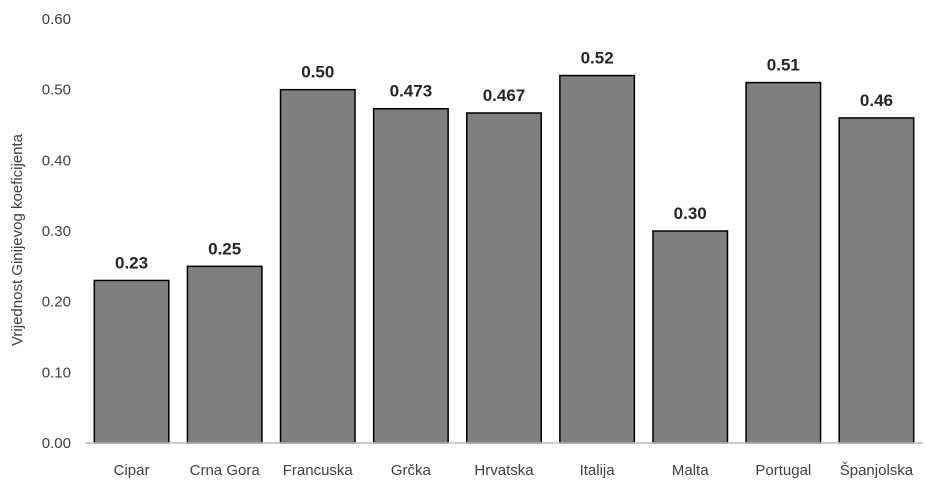 The image size is (927, 481). Describe the element at coordinates (56, 160) in the screenshot. I see `y-tick-label: 0.40` at that location.